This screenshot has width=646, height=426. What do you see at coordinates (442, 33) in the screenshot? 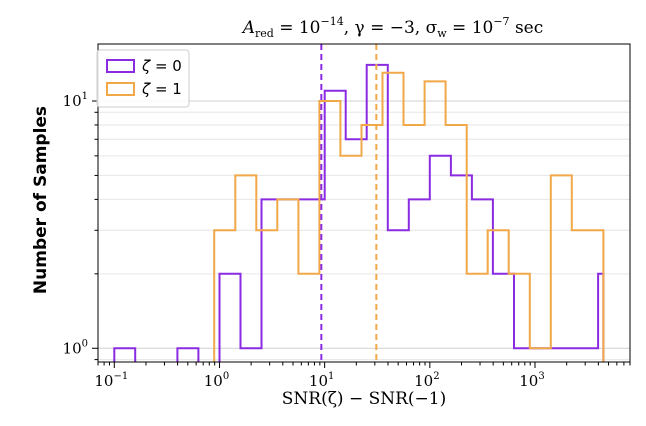
I see `title-sigma-sub: w` at bounding box center [442, 33].